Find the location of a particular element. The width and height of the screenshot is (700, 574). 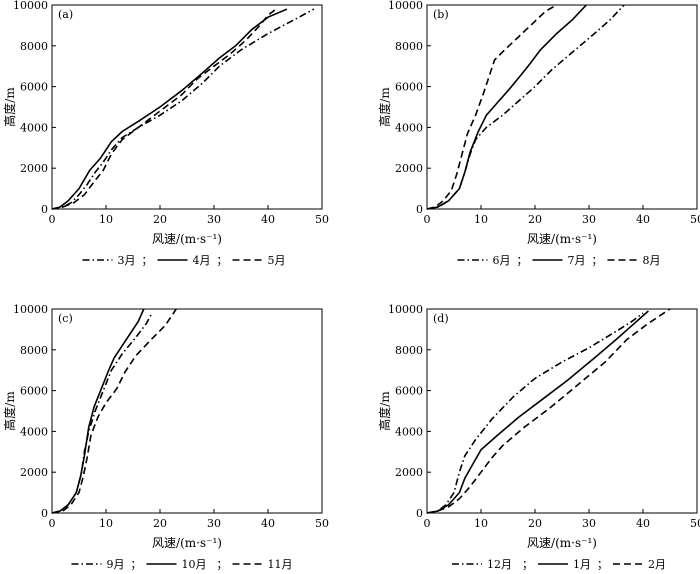

panel-label: (b) is located at coordinates (441, 14).